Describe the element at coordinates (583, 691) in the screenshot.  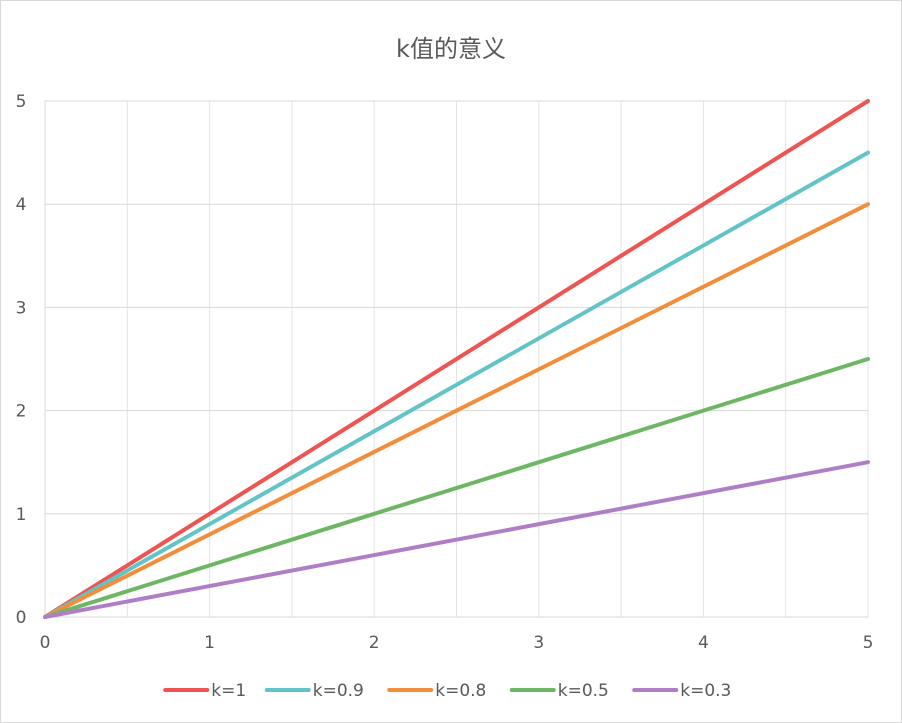
I see `legend-label: k=0.5` at that location.